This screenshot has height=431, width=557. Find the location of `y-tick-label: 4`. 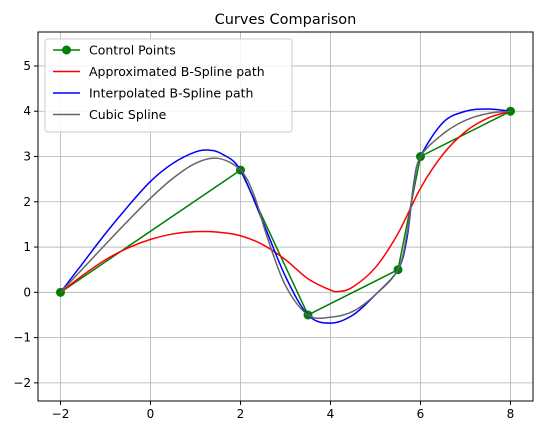

y-tick-label: 4 is located at coordinates (27, 111).